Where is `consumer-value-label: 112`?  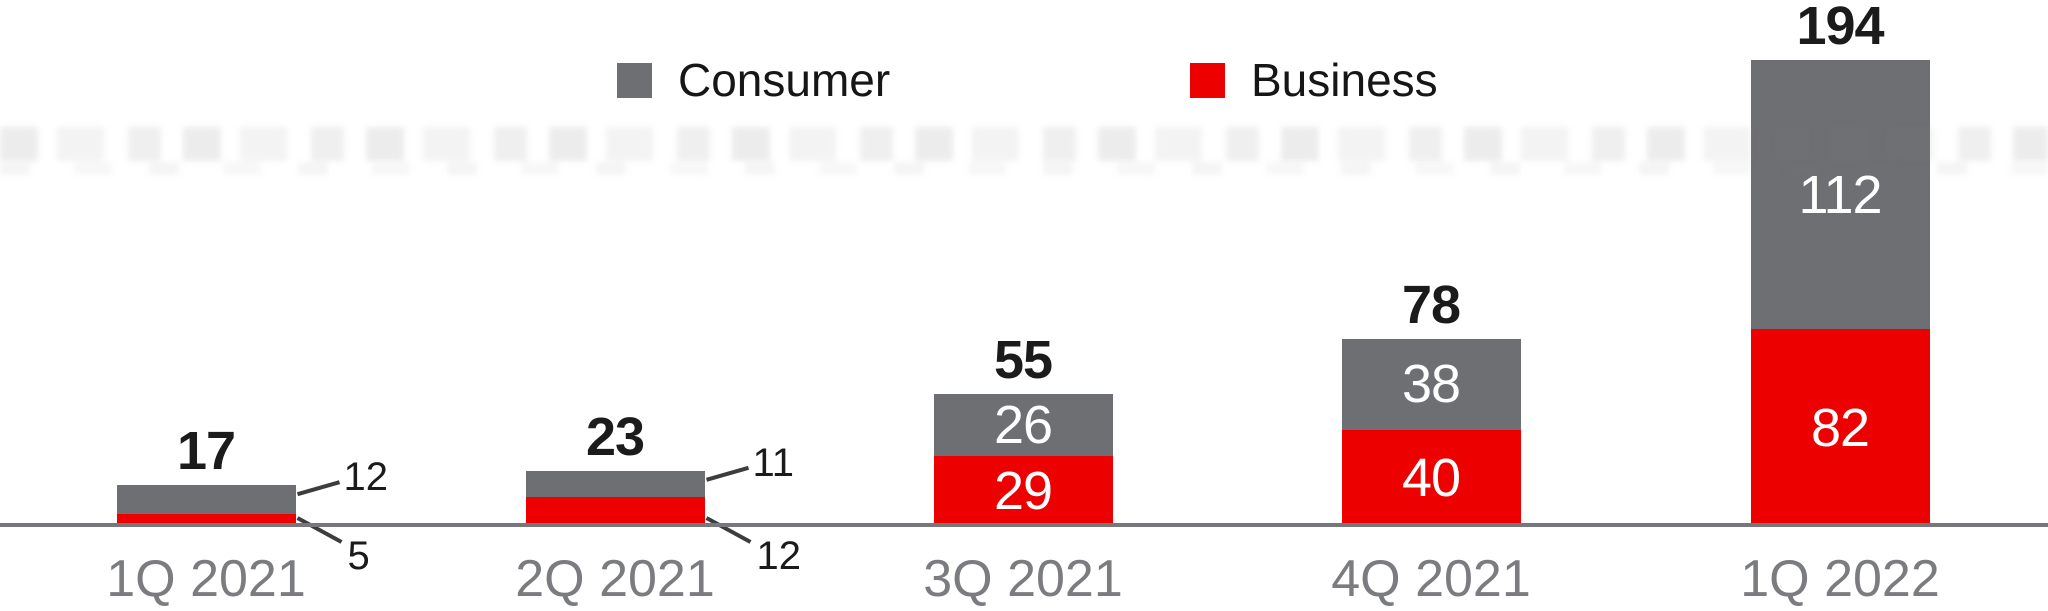
consumer-value-label: 112 is located at coordinates (1840, 194).